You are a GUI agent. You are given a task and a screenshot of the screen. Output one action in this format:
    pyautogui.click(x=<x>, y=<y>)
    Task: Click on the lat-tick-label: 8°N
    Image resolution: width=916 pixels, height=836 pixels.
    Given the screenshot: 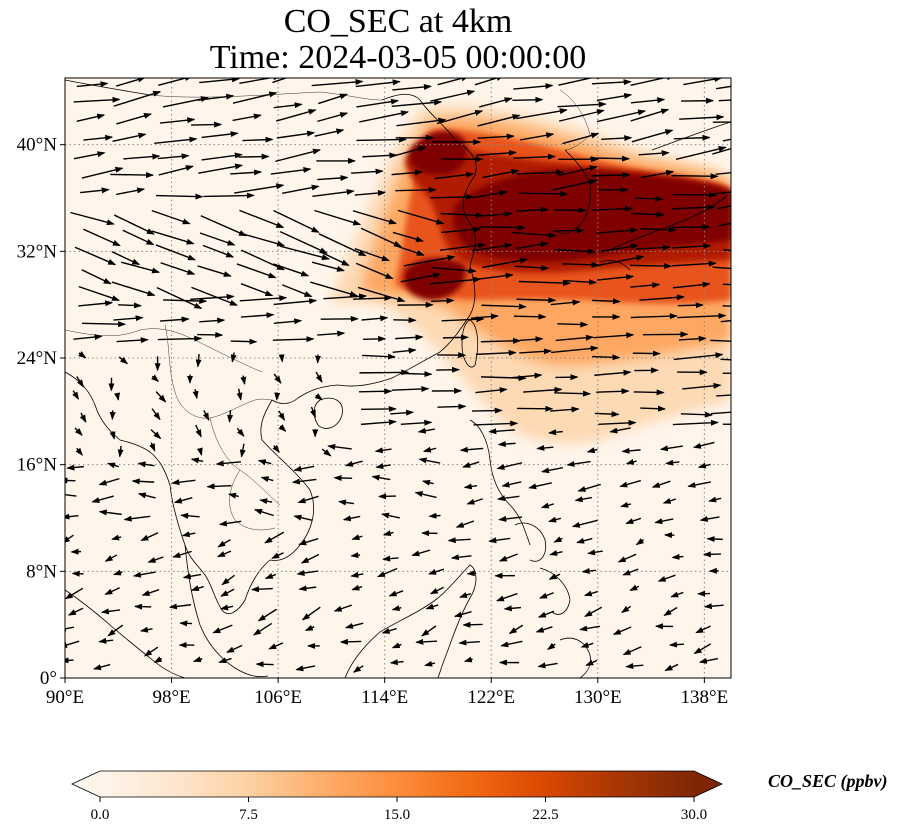 What is the action you would take?
    pyautogui.click(x=41, y=571)
    